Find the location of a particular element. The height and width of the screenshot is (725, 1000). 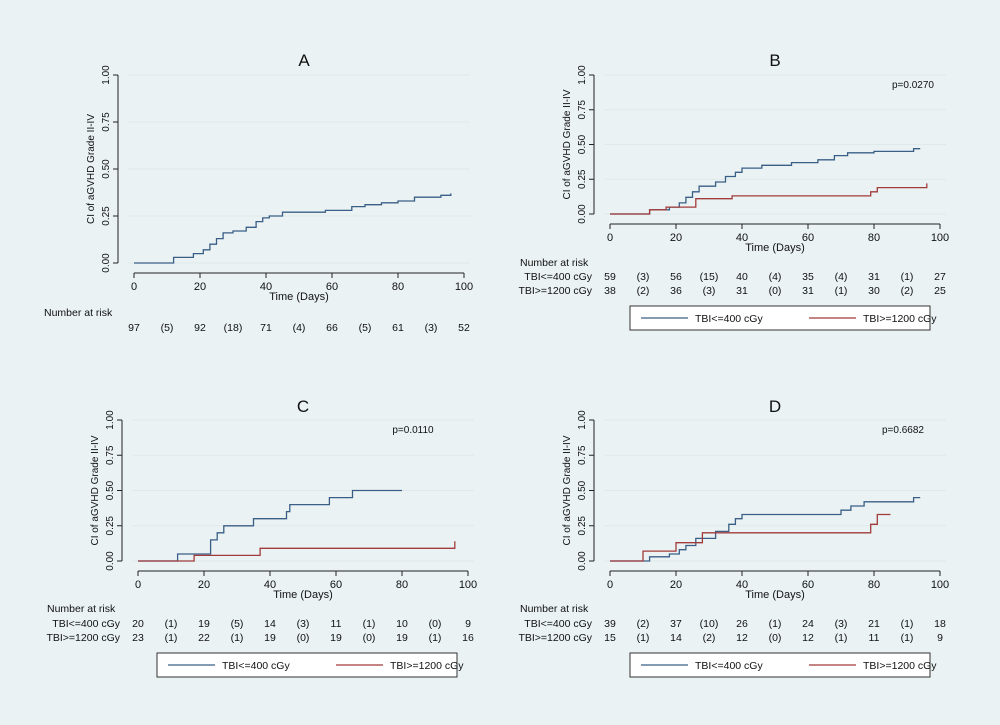

p-value: p=0.6682 is located at coordinates (903, 430).